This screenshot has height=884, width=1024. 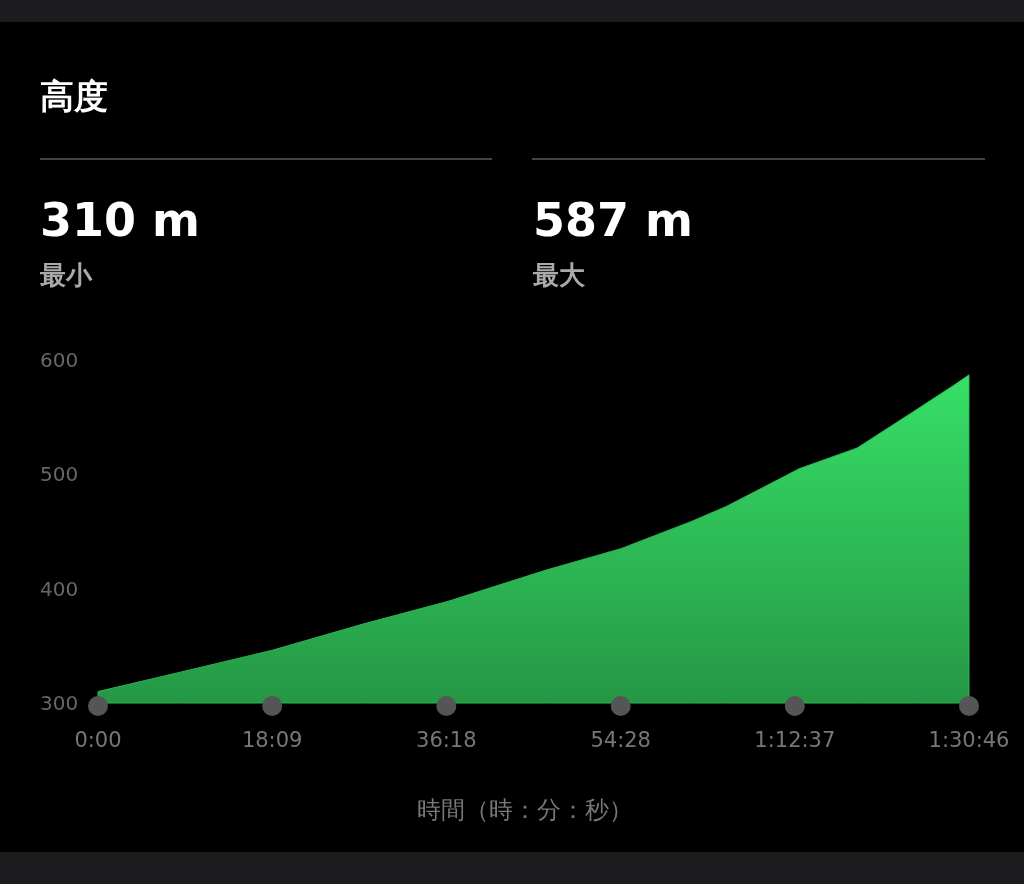 I want to click on x-axis-title: 時間（時：分：秒）, so click(x=524, y=810).